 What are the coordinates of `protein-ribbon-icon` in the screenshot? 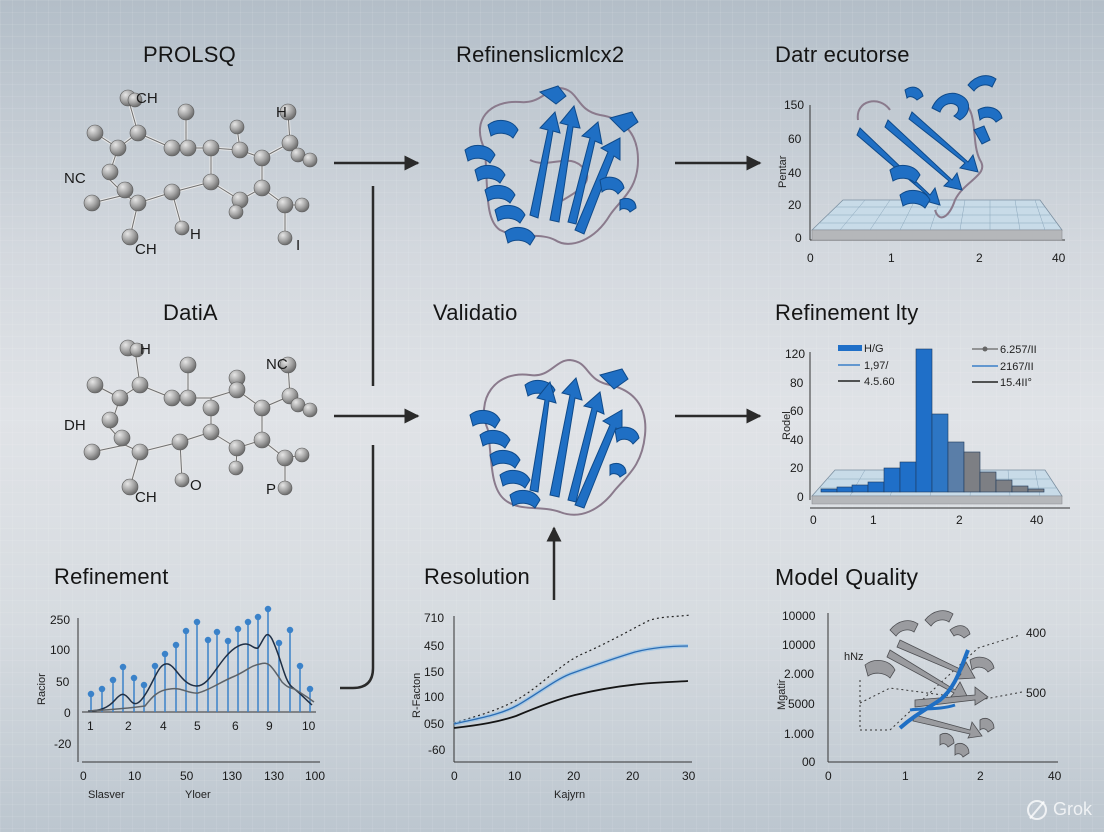 It's located at (552, 165).